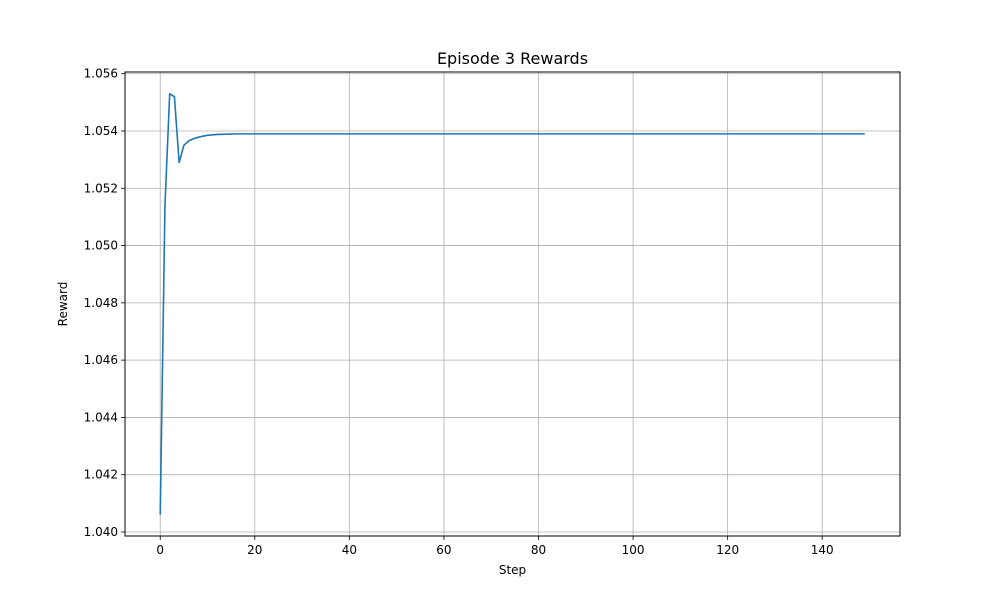  I want to click on chart-title: Episode 3 Rewards, so click(512, 58).